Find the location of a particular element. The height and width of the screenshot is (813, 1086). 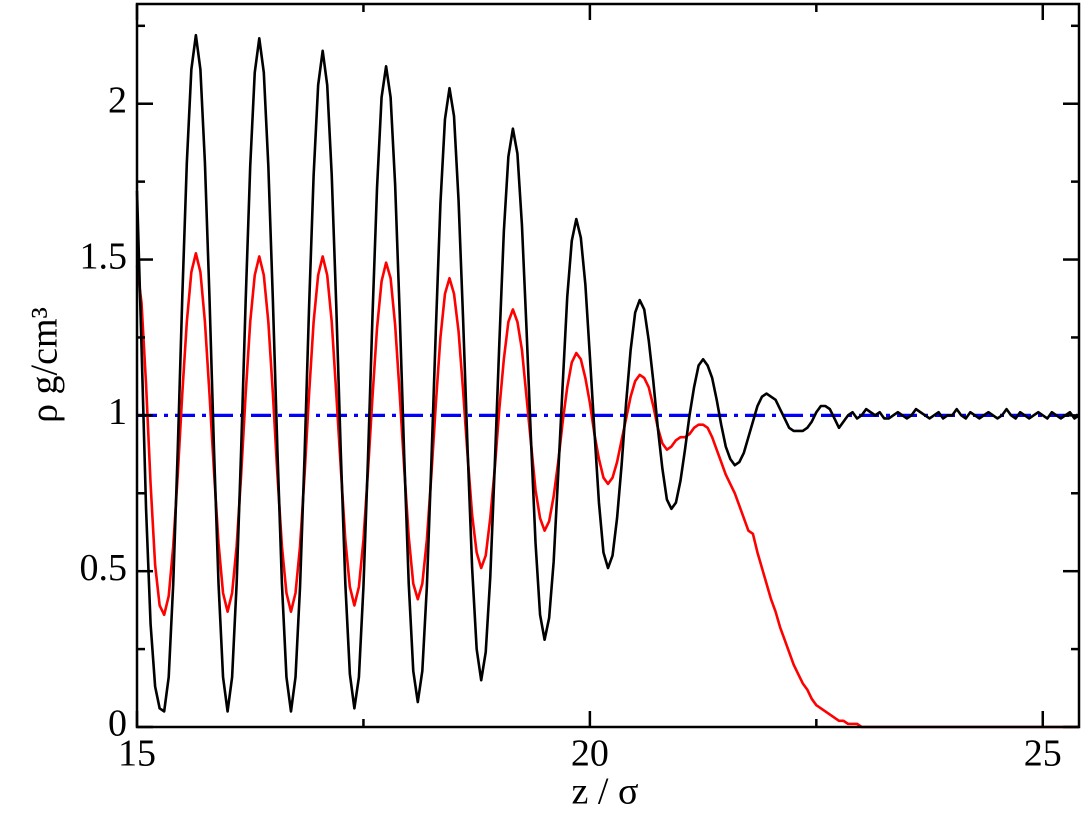

y-tick-label: 1.5 is located at coordinates (104, 256).